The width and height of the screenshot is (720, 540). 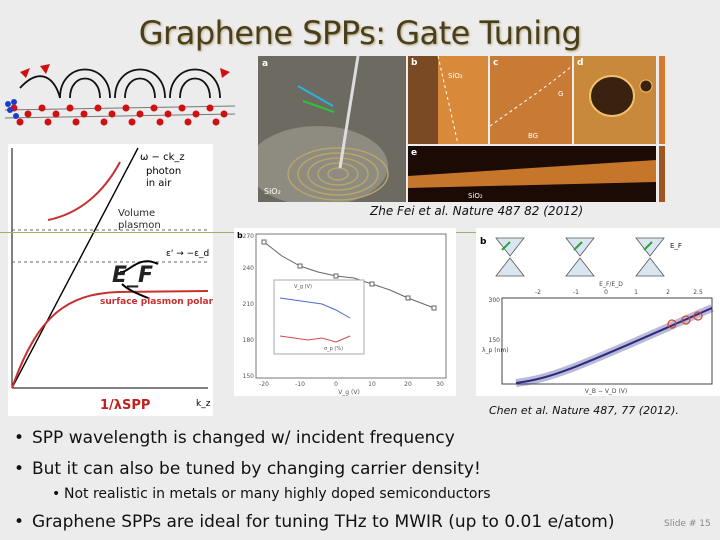 I want to click on slide-title: Graphene SPPs: Gate Tuning, so click(x=360, y=33).